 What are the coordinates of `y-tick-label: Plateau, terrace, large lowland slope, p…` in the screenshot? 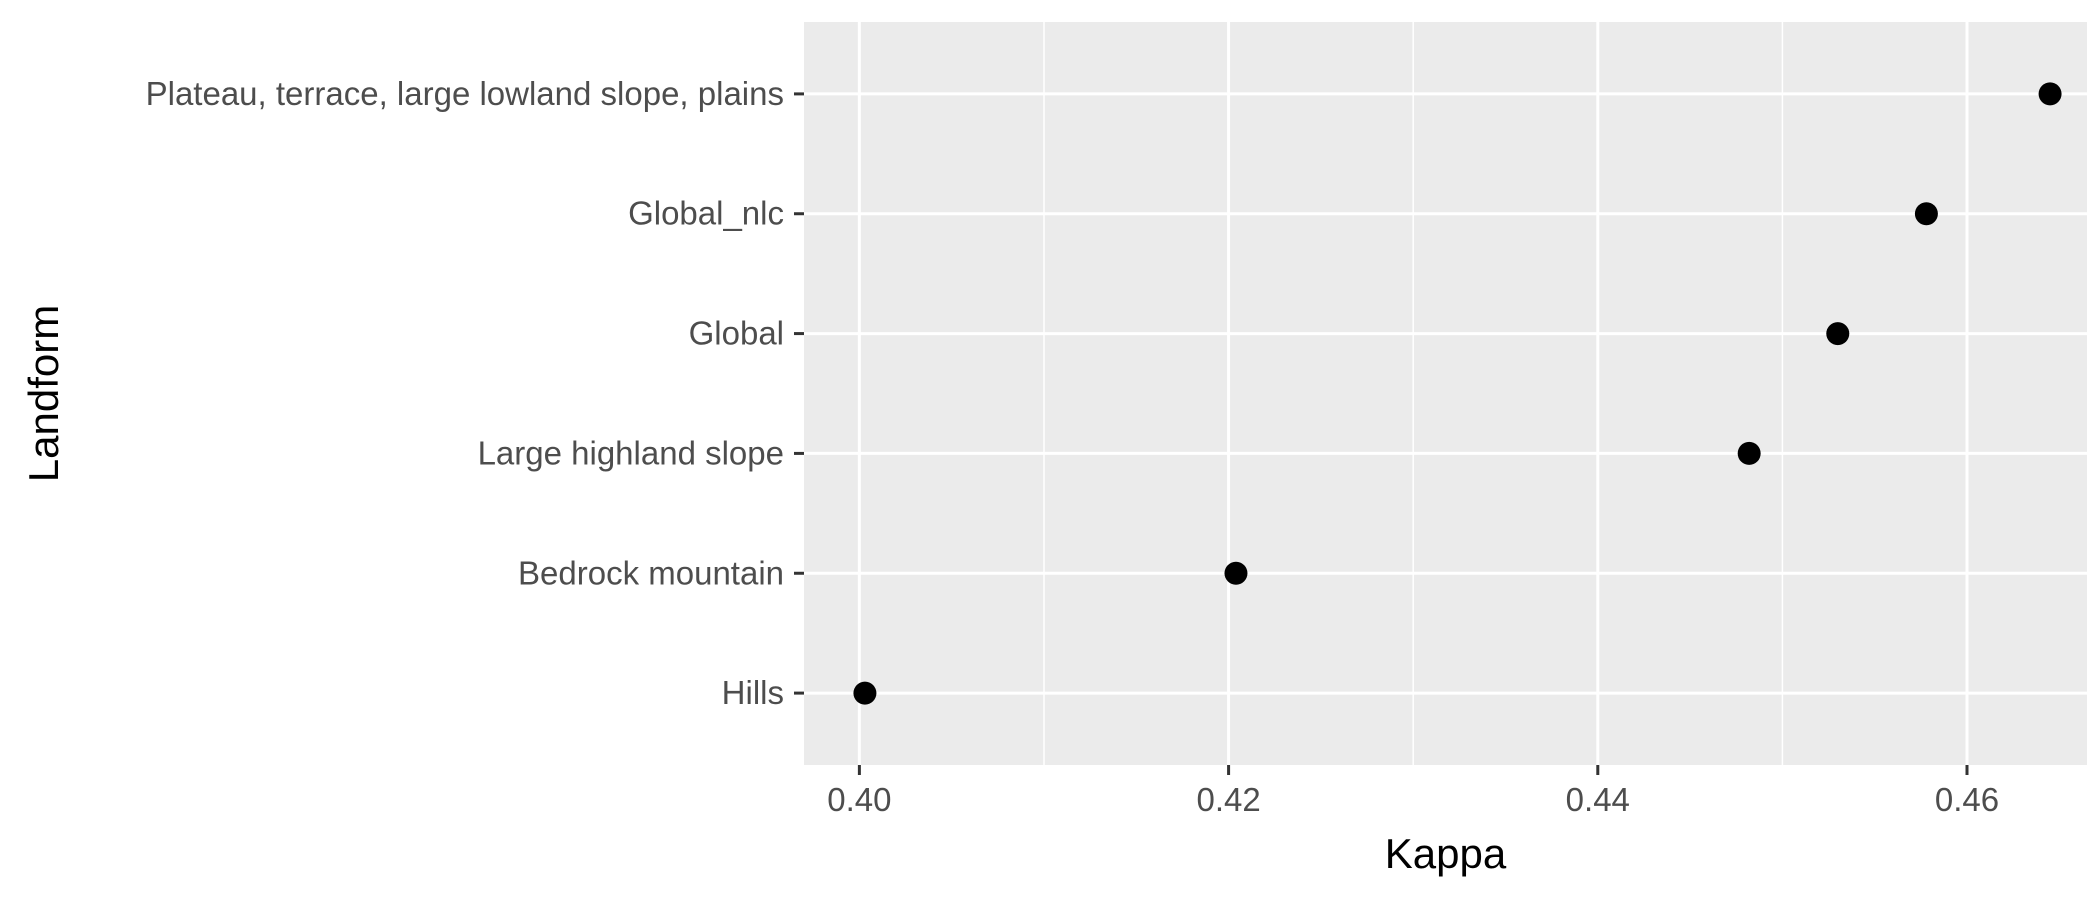 It's located at (465, 93).